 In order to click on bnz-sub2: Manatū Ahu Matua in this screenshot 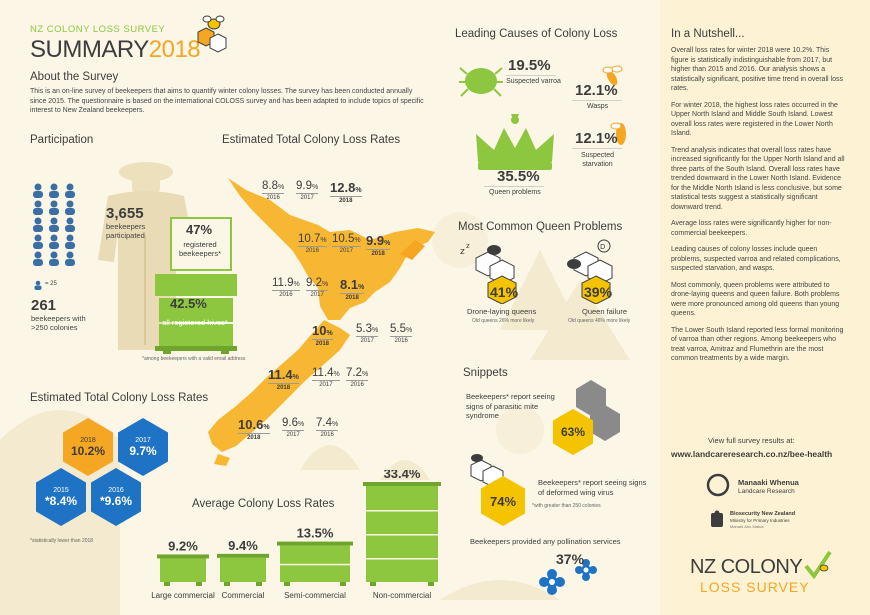, I will do `click(747, 526)`.